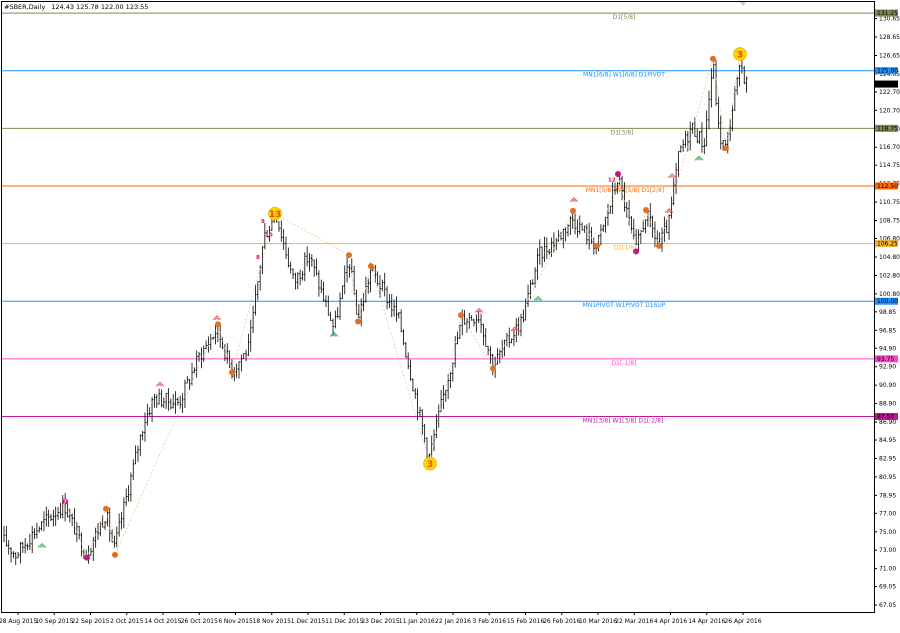 Image resolution: width=900 pixels, height=633 pixels. I want to click on y-tick-label: 98.85, so click(887, 312).